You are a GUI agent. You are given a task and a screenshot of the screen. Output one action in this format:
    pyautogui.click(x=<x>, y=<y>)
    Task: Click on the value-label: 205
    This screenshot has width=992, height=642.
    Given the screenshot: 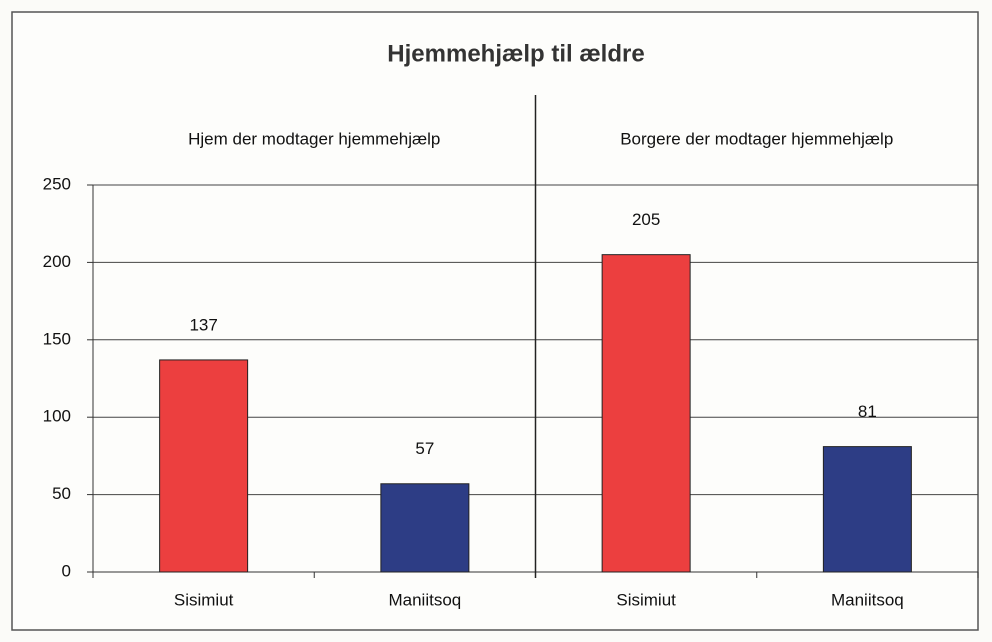 What is the action you would take?
    pyautogui.click(x=646, y=219)
    